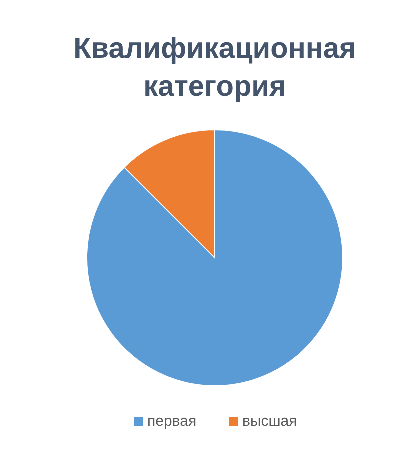 This screenshot has width=414, height=450. Describe the element at coordinates (172, 421) in the screenshot. I see `legend-label: первая` at that location.